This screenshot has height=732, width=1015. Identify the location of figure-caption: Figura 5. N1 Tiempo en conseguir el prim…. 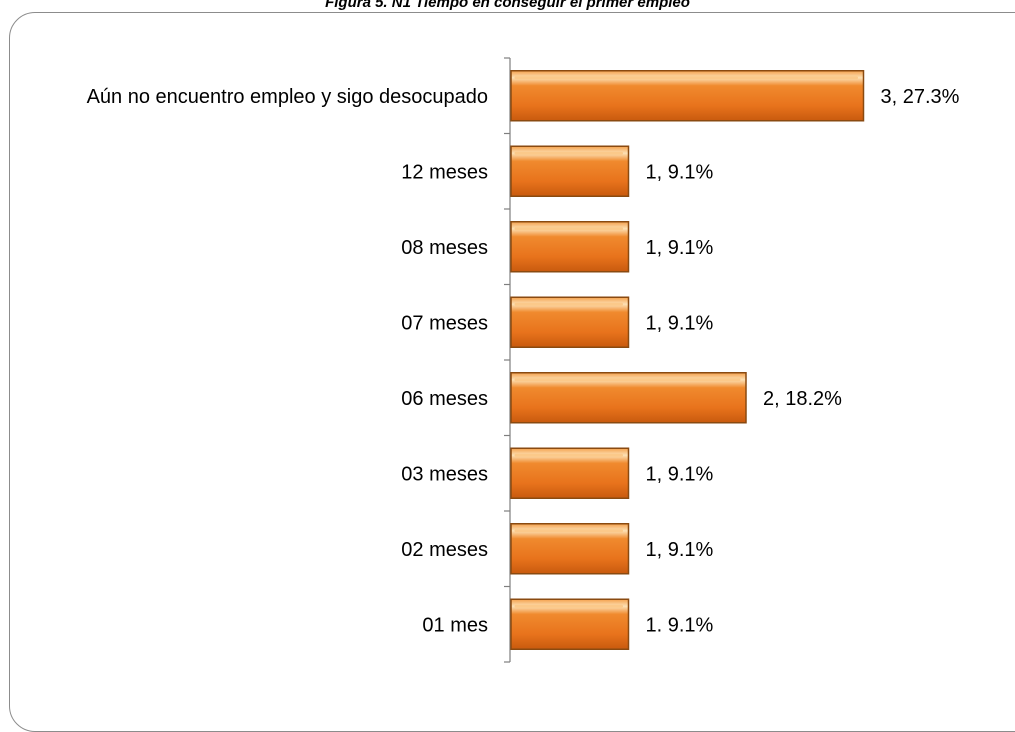
(507, 5).